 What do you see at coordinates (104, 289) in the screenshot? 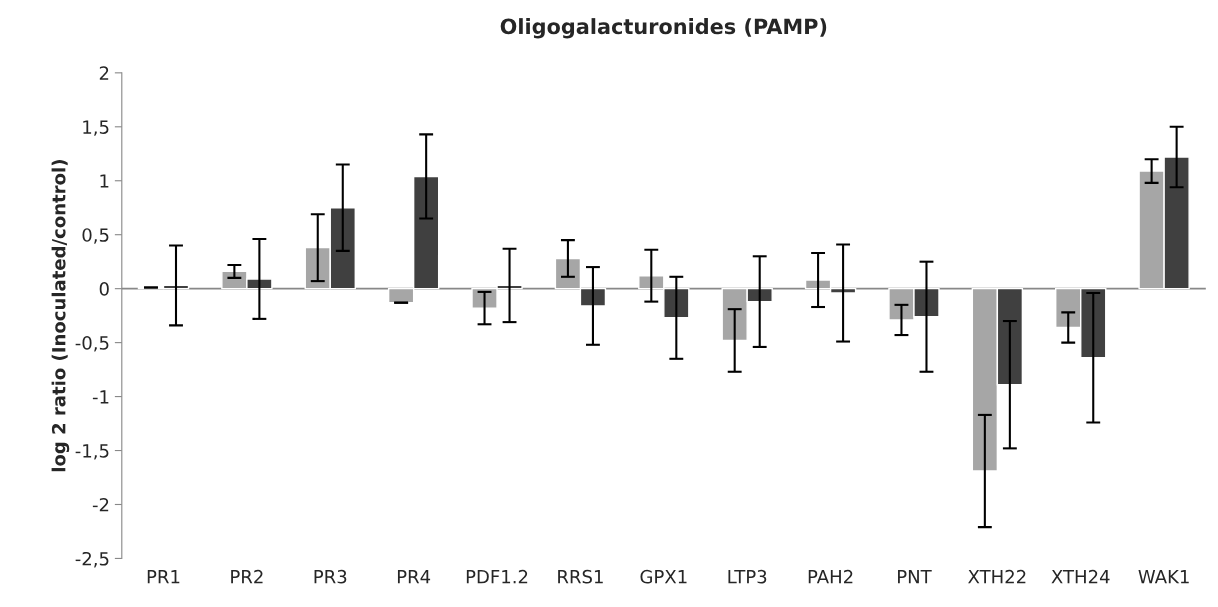
I see `y-tick-label: 0` at bounding box center [104, 289].